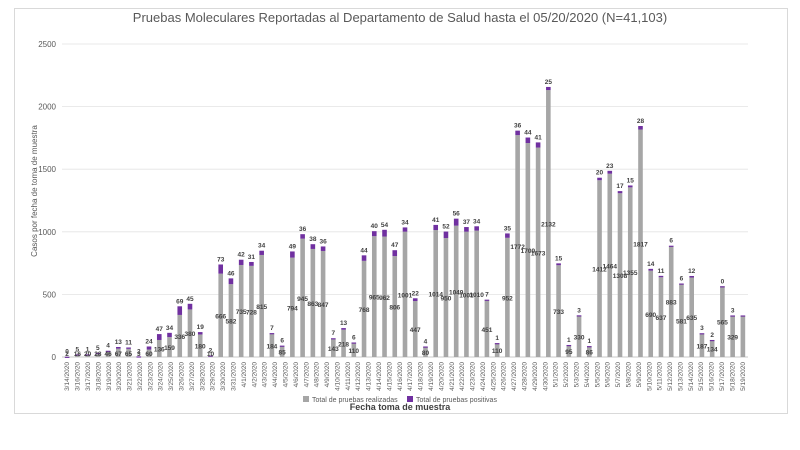  What do you see at coordinates (577, 375) in the screenshot?
I see `x-tick-label: 5/3/2020` at bounding box center [577, 375].